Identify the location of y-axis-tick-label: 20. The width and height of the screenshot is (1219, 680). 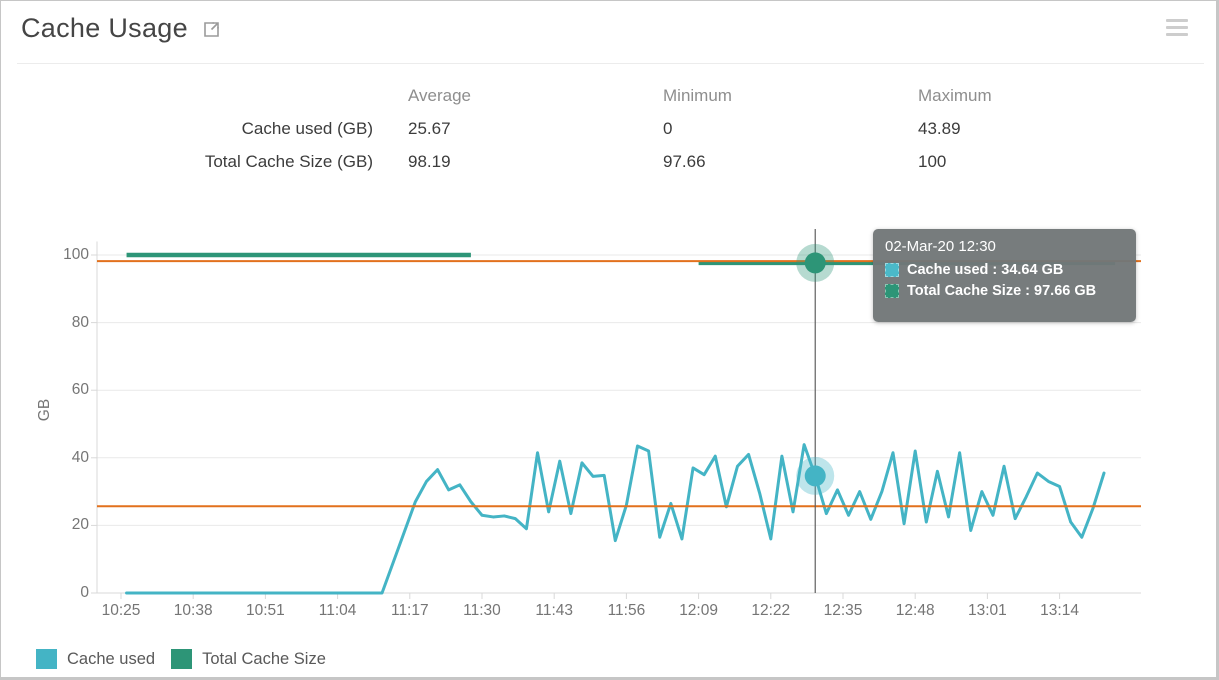
(80, 525).